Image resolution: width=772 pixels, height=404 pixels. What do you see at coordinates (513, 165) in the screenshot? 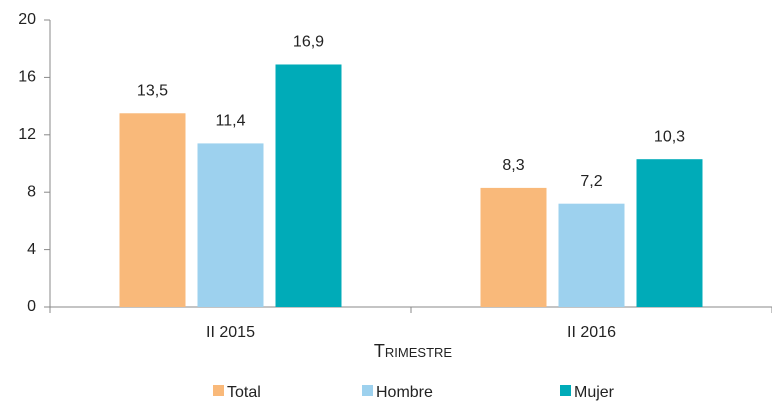
I see `value-label: 8,3` at bounding box center [513, 165].